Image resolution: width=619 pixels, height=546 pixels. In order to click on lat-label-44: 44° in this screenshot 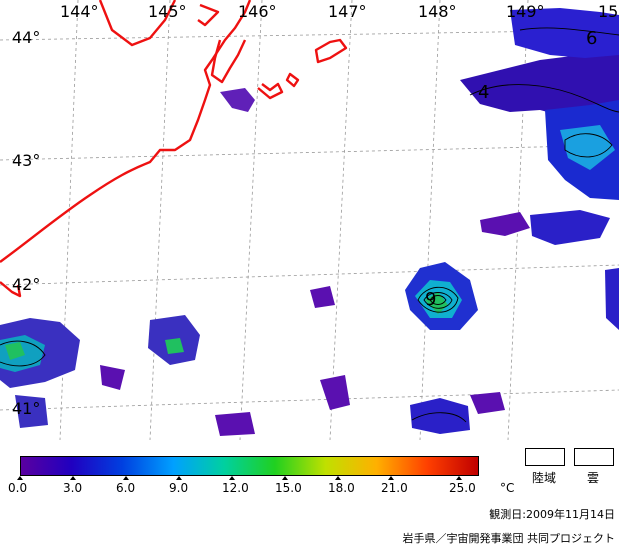, I will do `click(26, 37)`.